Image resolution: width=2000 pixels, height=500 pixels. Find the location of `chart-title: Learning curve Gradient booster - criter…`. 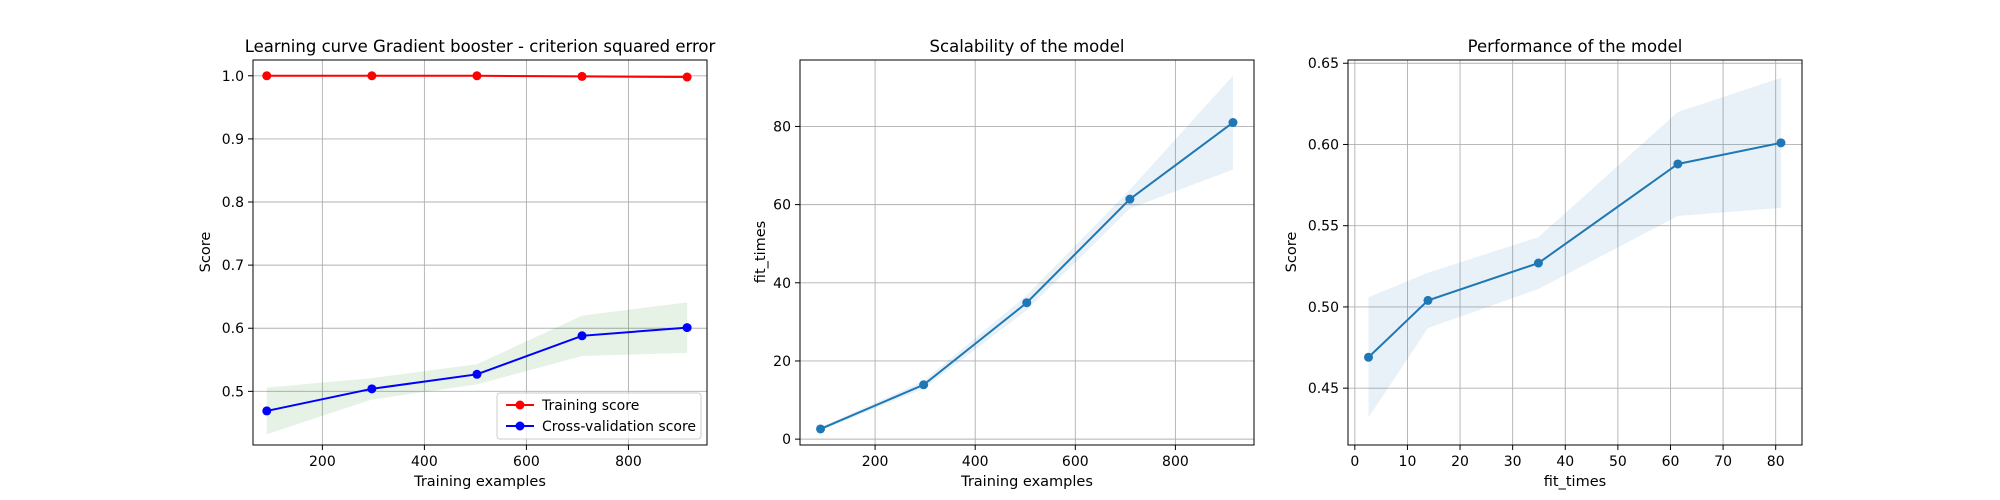

chart-title: Learning curve Gradient booster - criter… is located at coordinates (480, 46).